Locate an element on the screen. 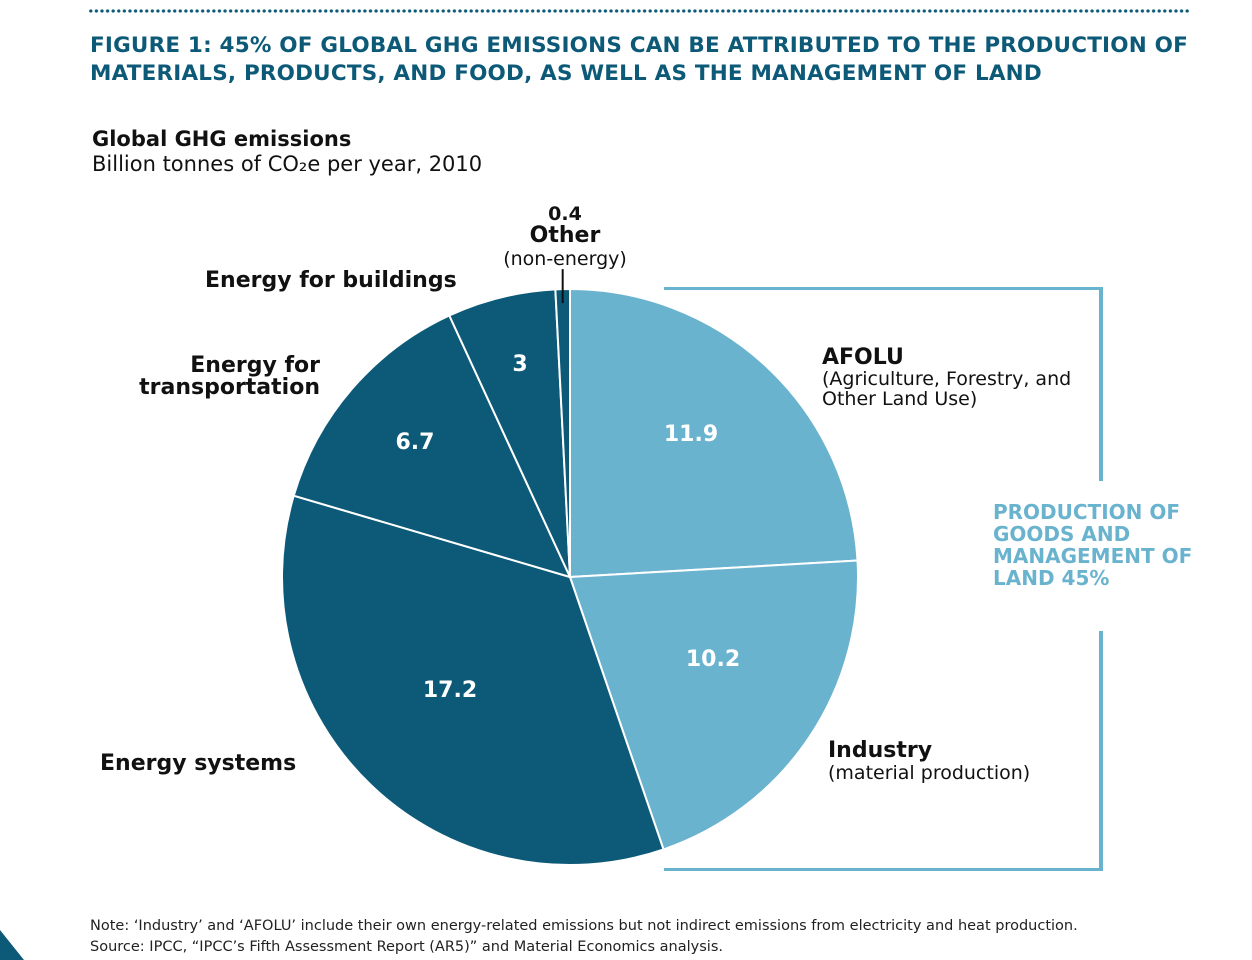 The height and width of the screenshot is (960, 1252). pie-slice-transportation is located at coordinates (432, 446).